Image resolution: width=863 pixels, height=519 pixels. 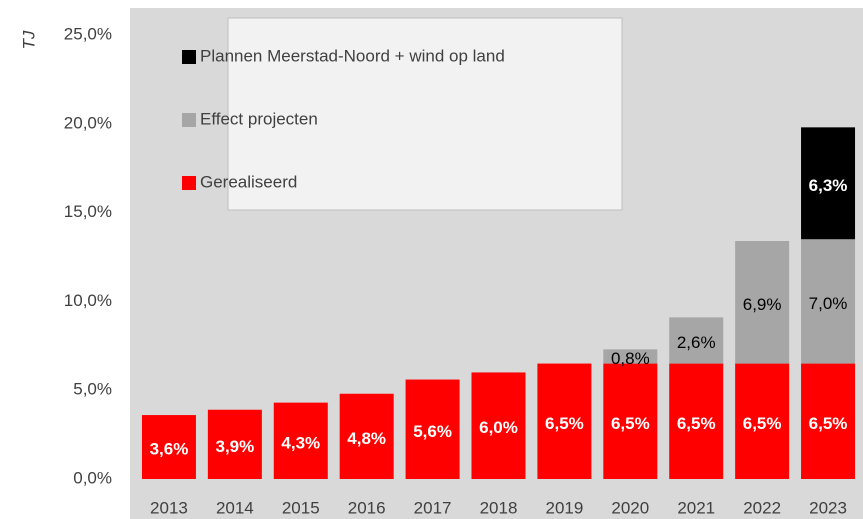 I want to click on data-label: 5,6%, so click(x=432, y=431).